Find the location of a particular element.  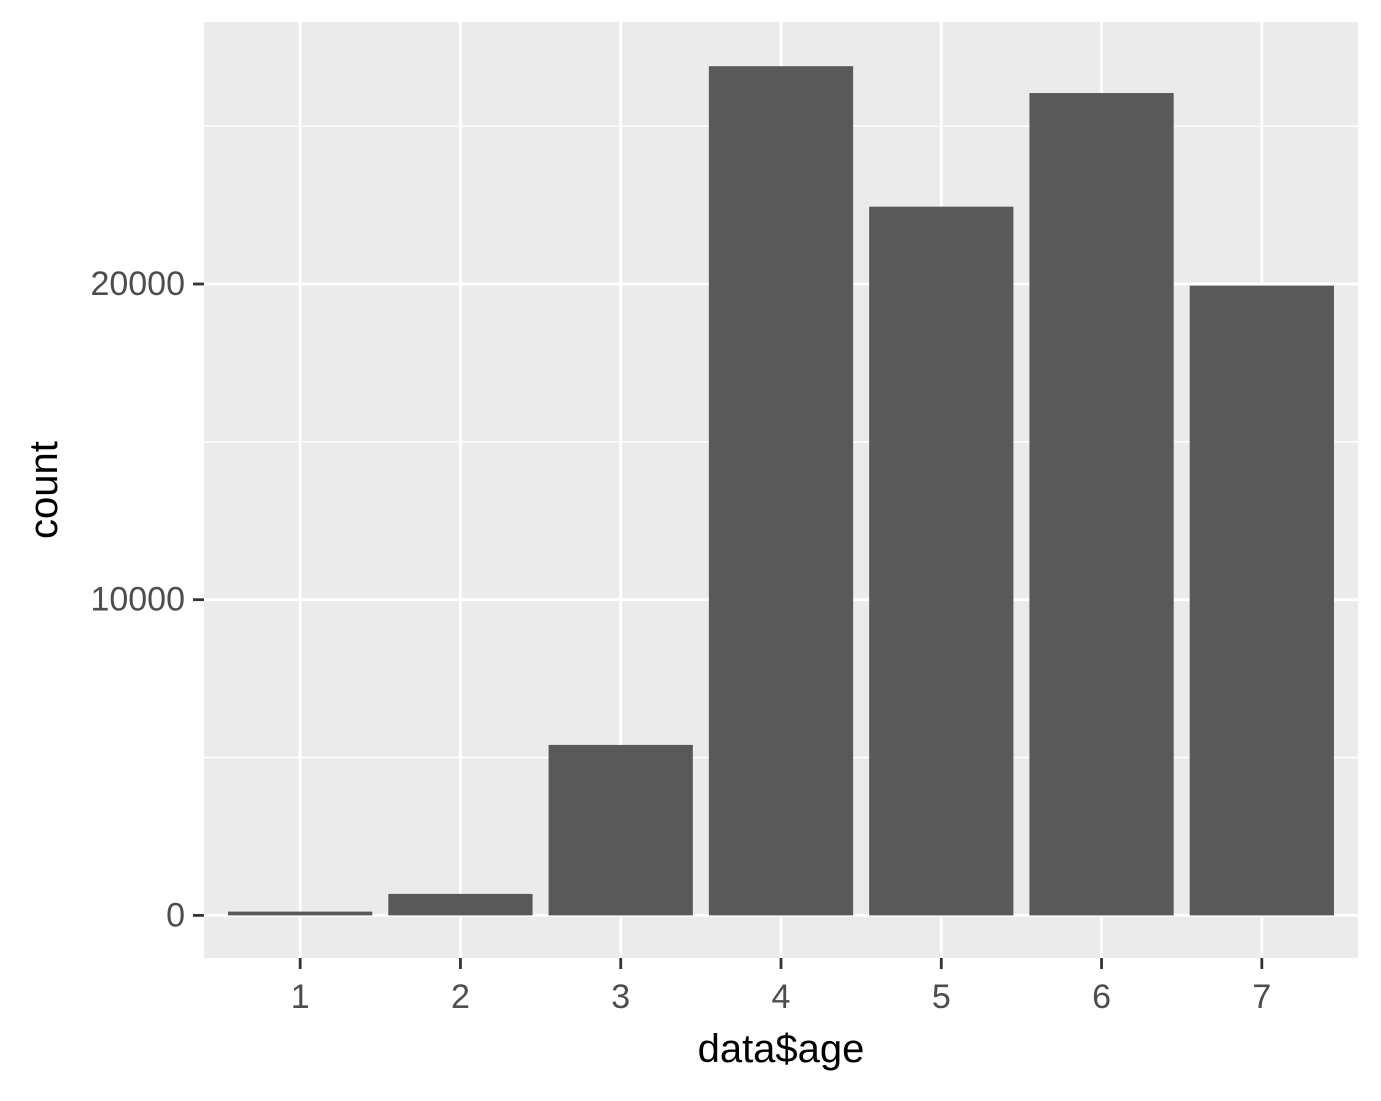

x-axis-title: data$age is located at coordinates (781, 1049).